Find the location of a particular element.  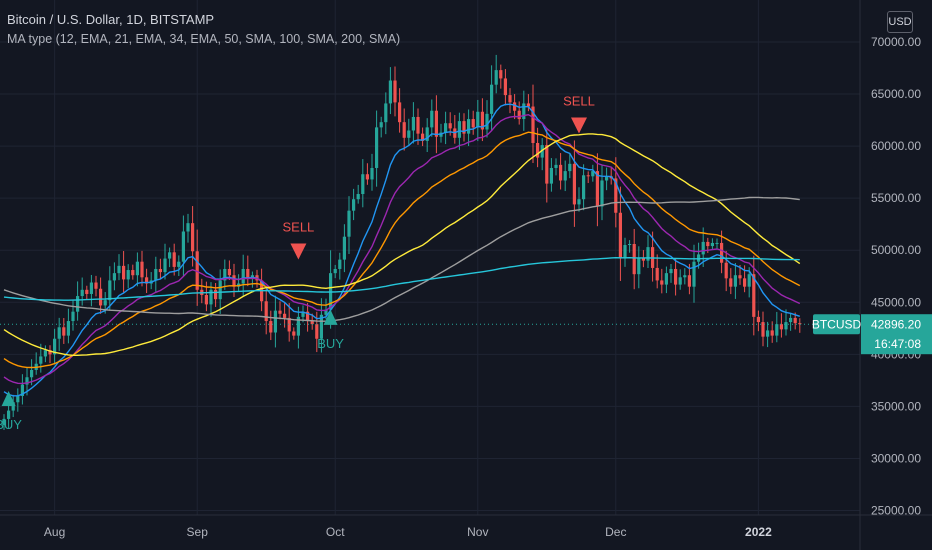

buy-label: BUY is located at coordinates (330, 343).